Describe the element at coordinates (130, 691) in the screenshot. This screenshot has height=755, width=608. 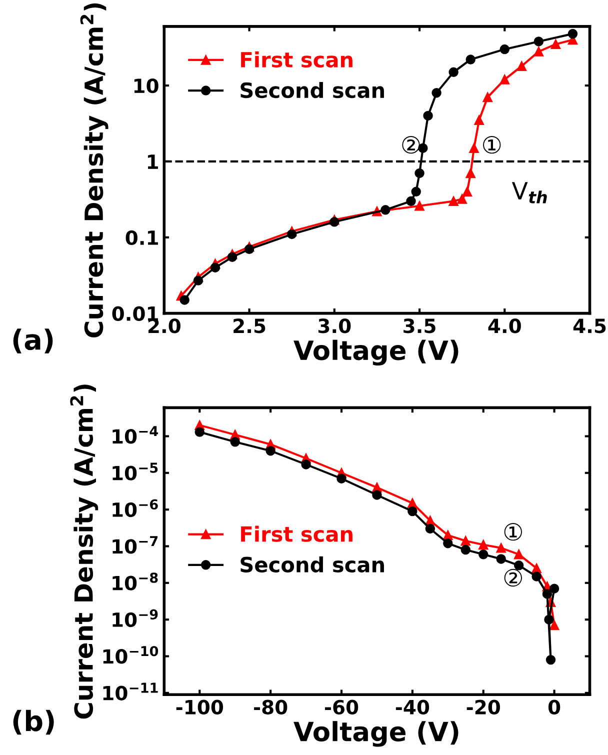
I see `y-tick-label: 10$^{−11}$` at that location.